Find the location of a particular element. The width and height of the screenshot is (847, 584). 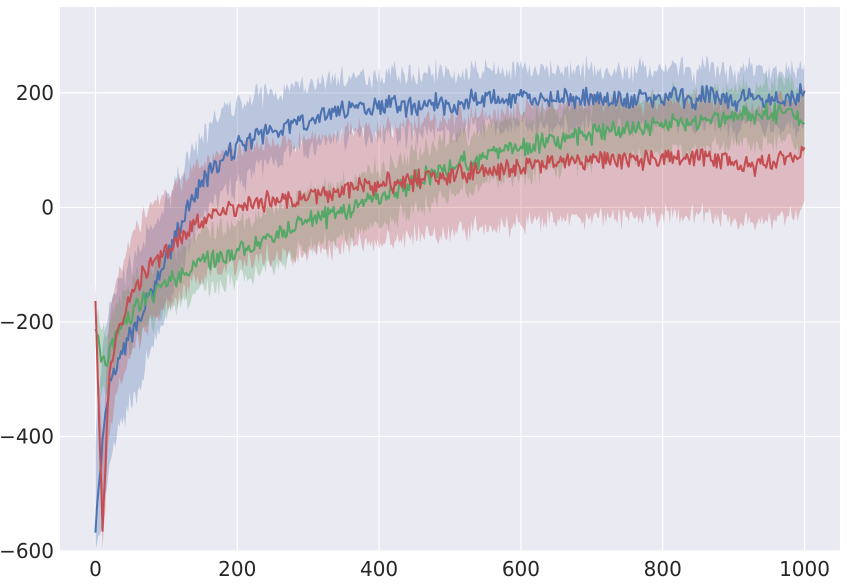

x-tick-label: 800 is located at coordinates (663, 569).